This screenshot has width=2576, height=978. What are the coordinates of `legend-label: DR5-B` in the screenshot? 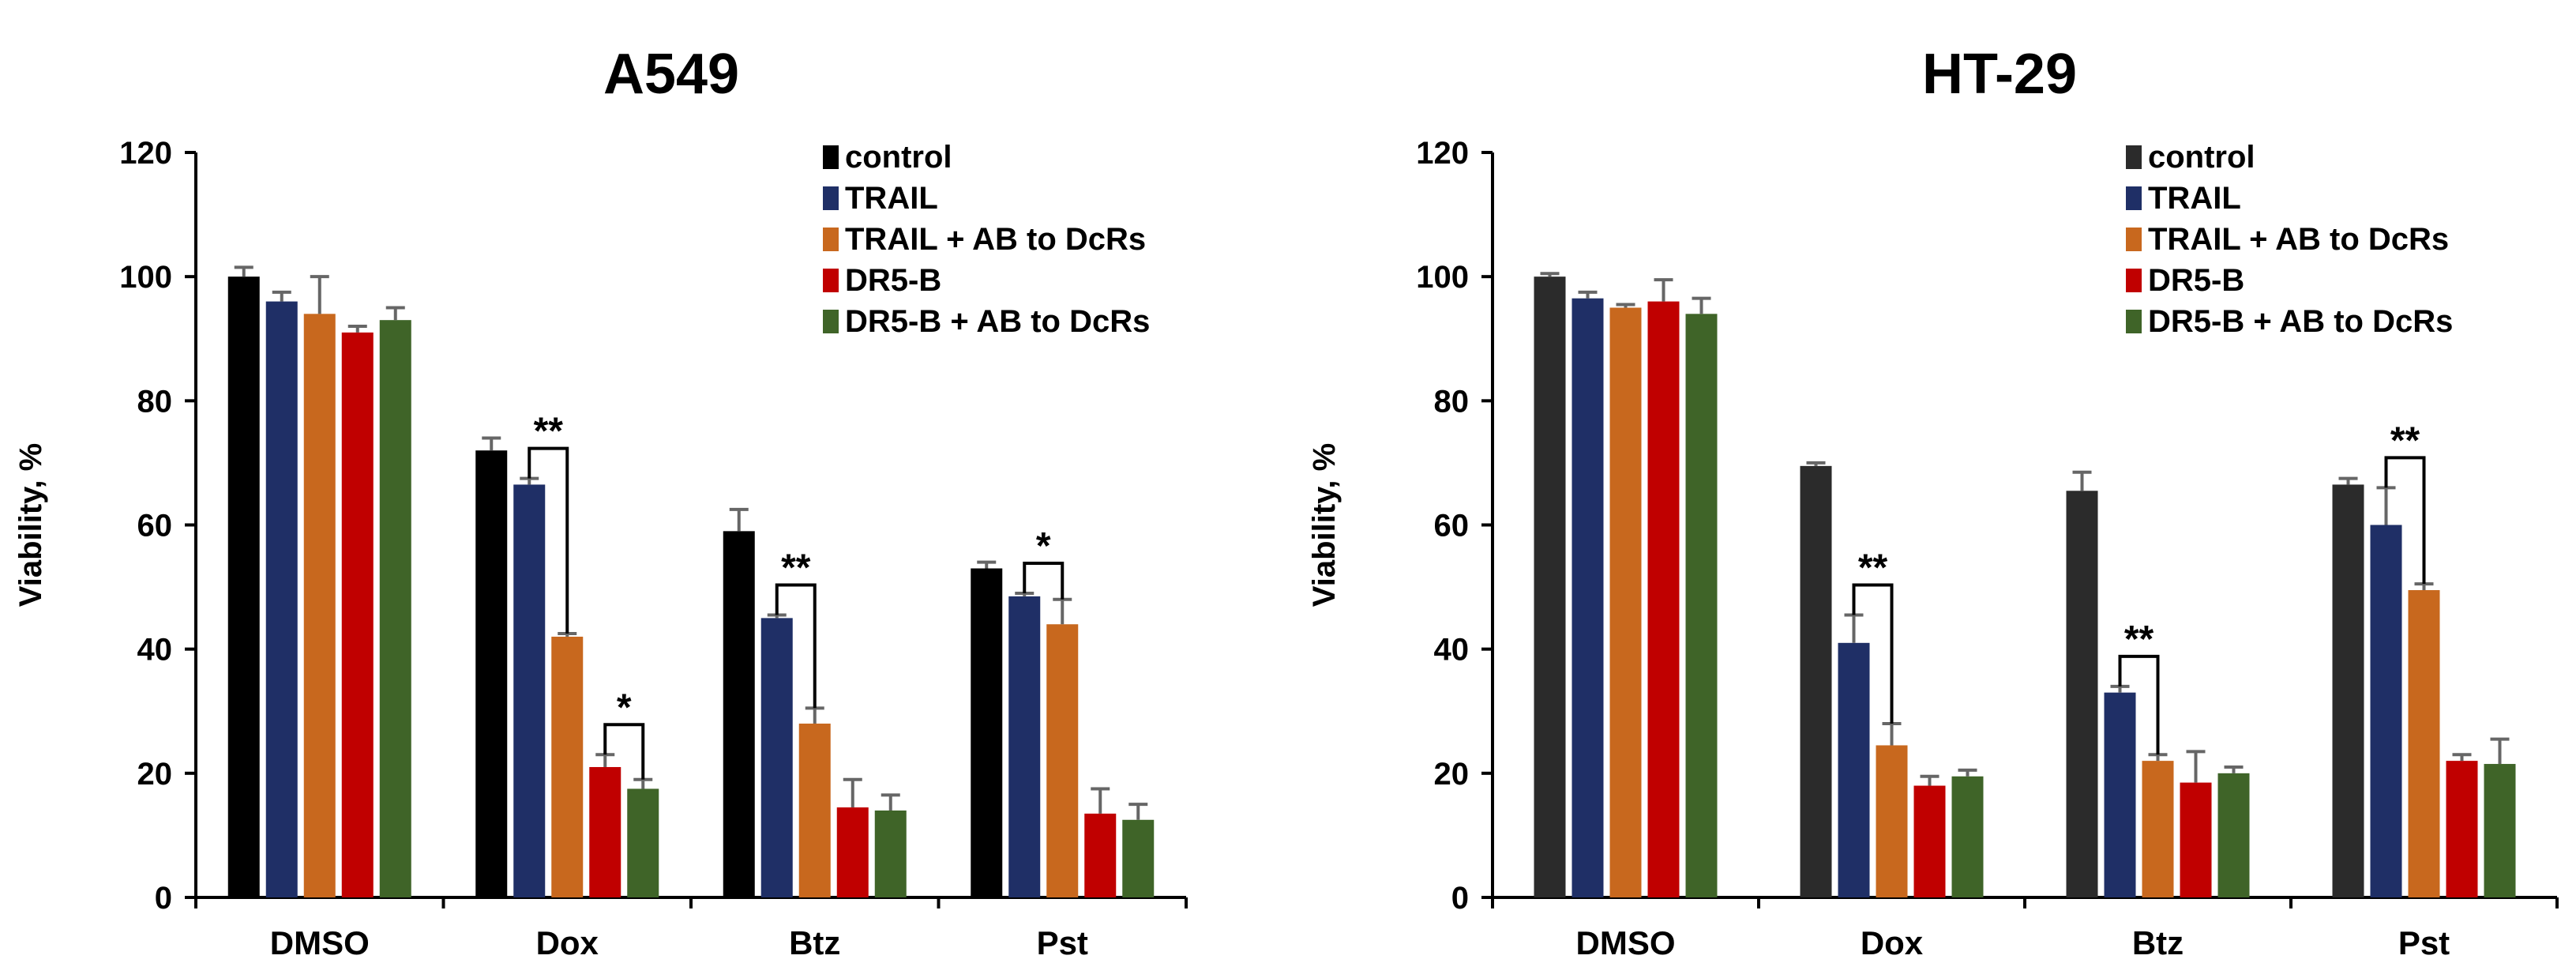 It's located at (893, 281).